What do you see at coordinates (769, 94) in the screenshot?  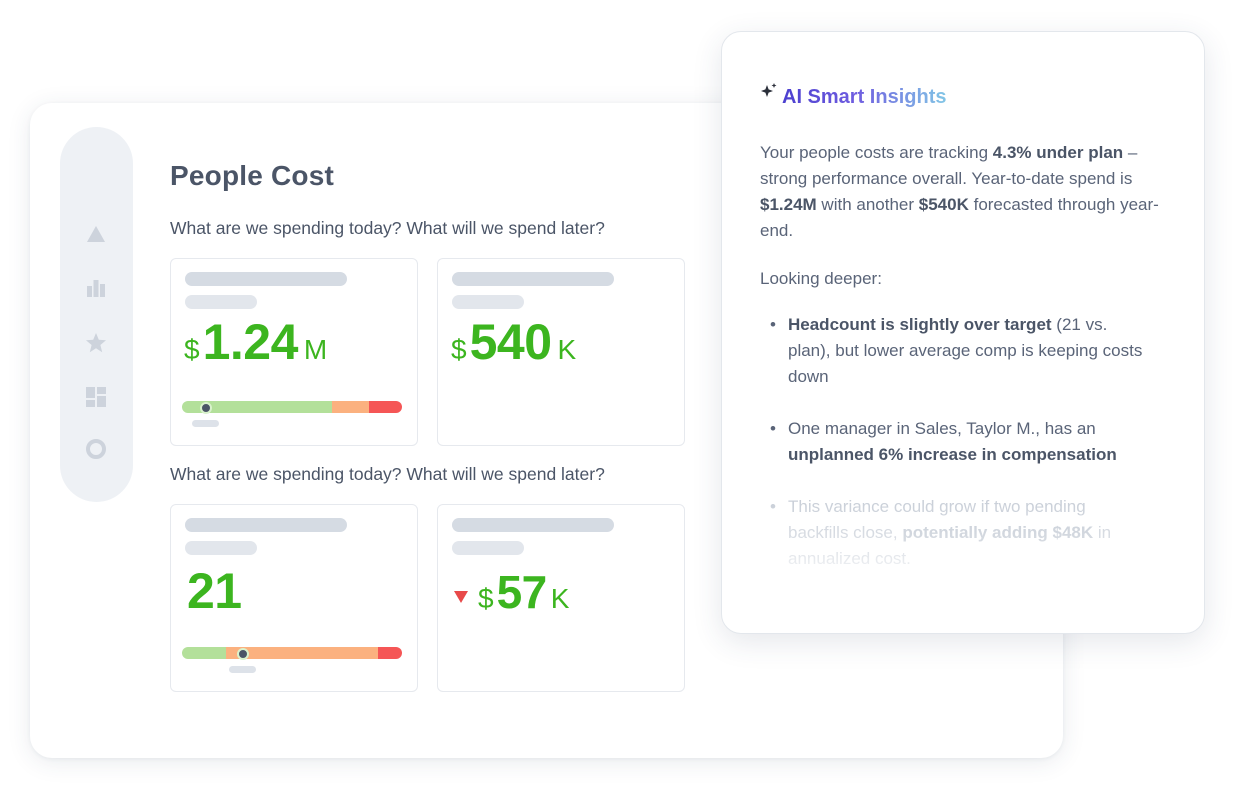 I see `sparkle-icon` at bounding box center [769, 94].